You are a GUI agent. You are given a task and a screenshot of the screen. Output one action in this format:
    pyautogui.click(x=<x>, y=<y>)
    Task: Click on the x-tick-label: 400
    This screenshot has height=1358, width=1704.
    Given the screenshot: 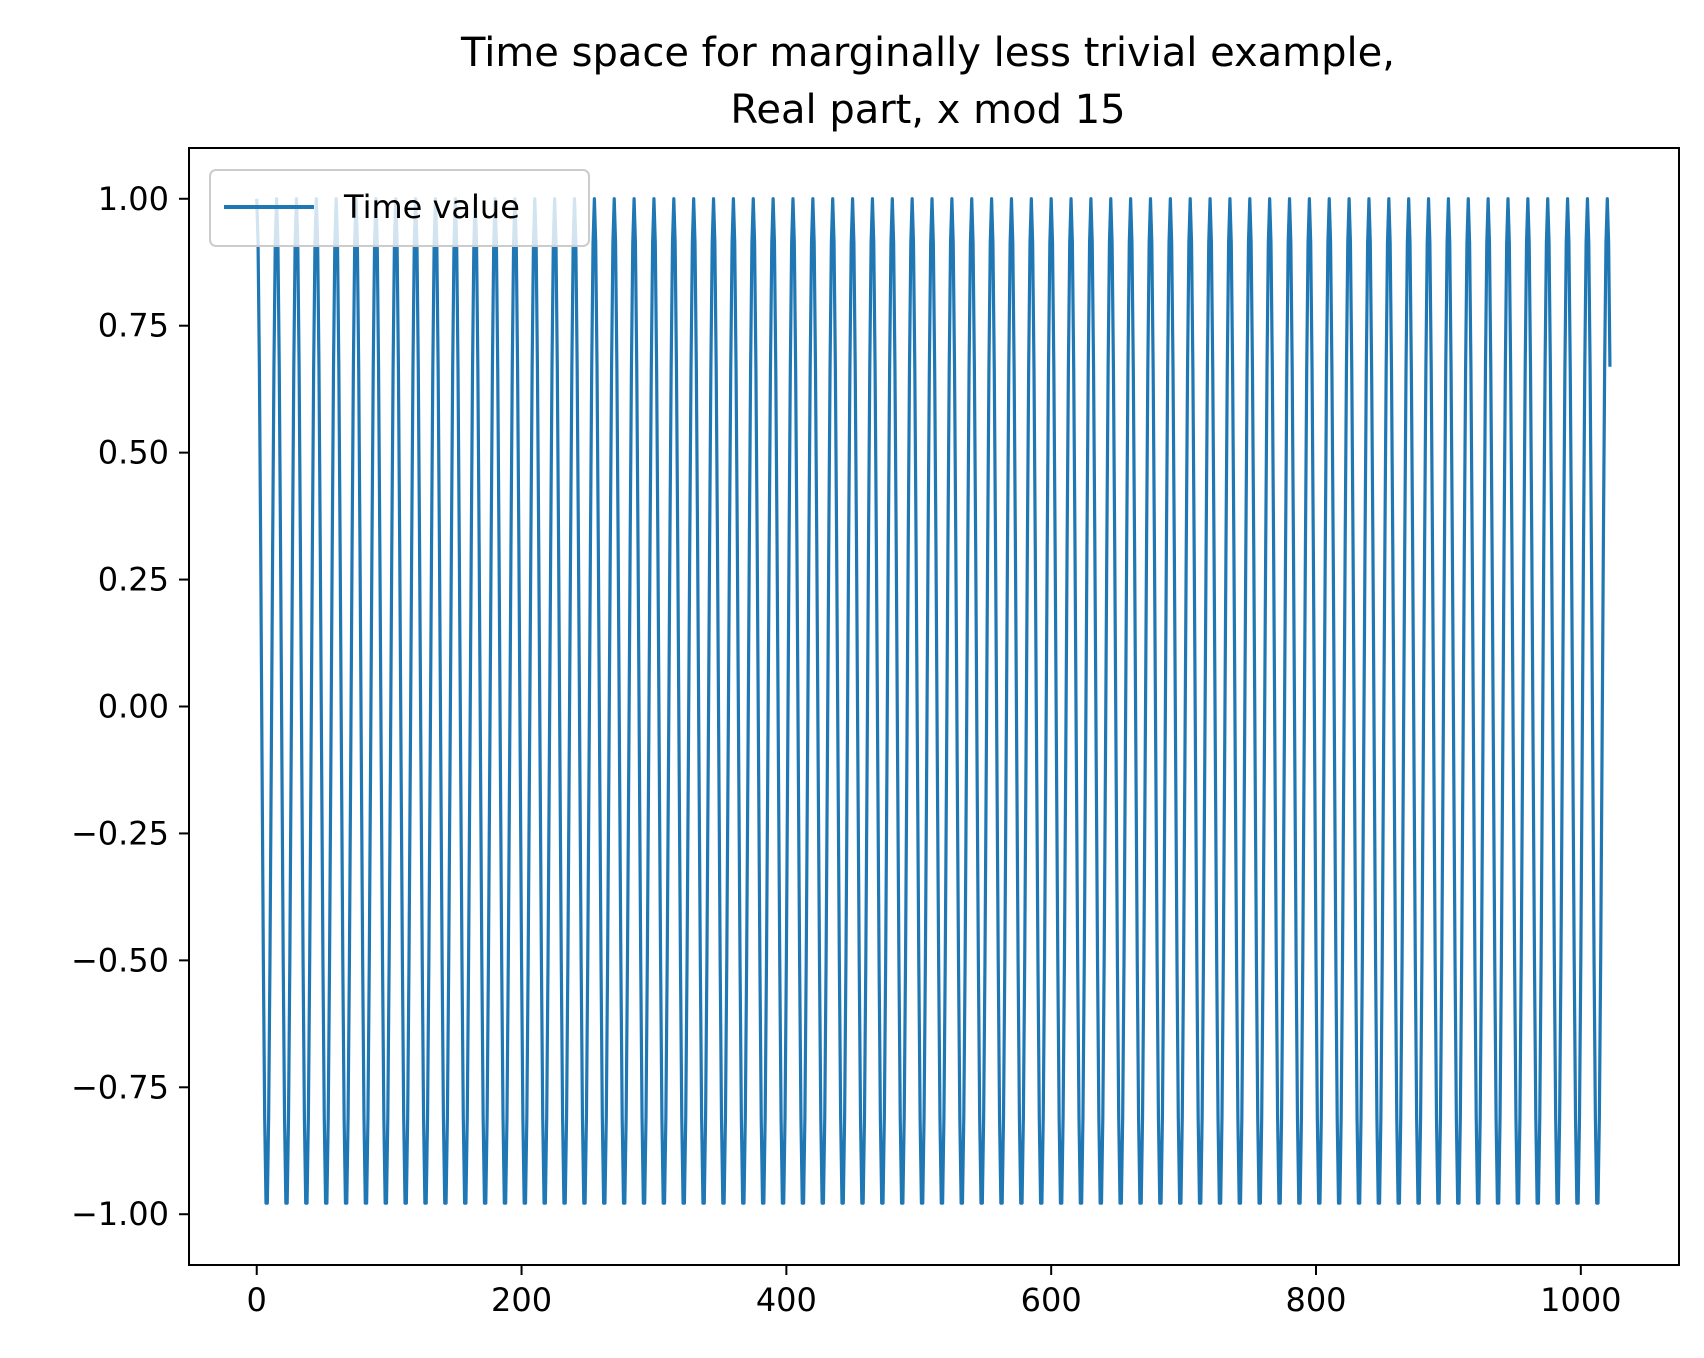 What is the action you would take?
    pyautogui.click(x=786, y=1300)
    